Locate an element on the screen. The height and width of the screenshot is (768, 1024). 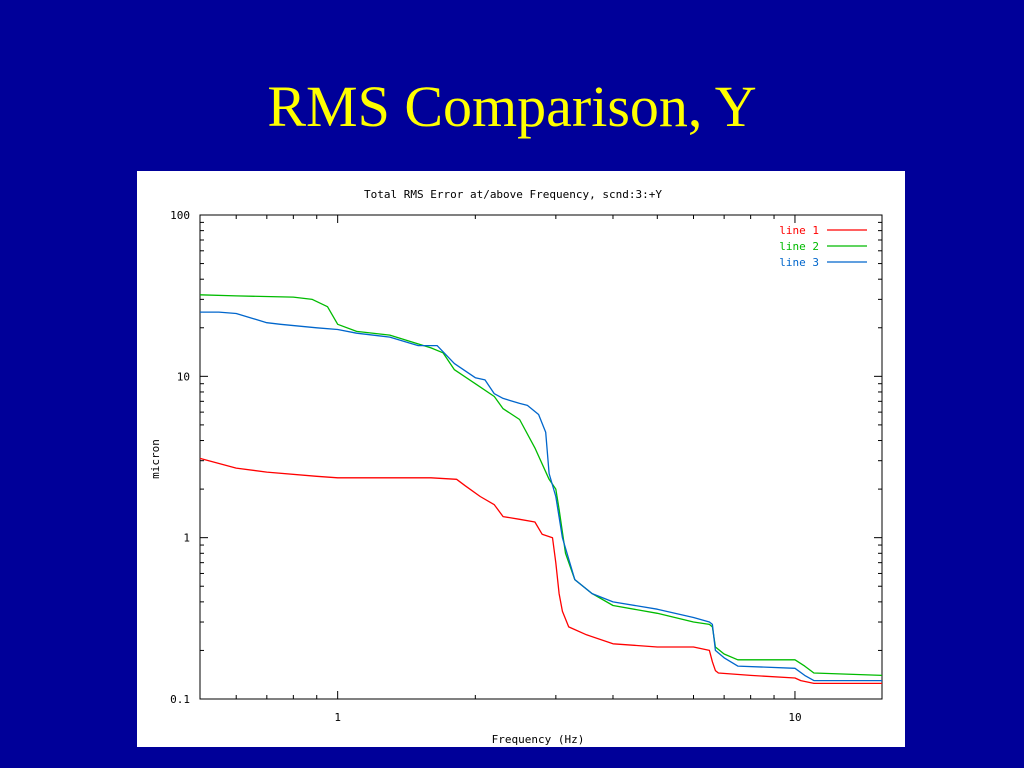
y-axis-label: micron is located at coordinates (155, 459).